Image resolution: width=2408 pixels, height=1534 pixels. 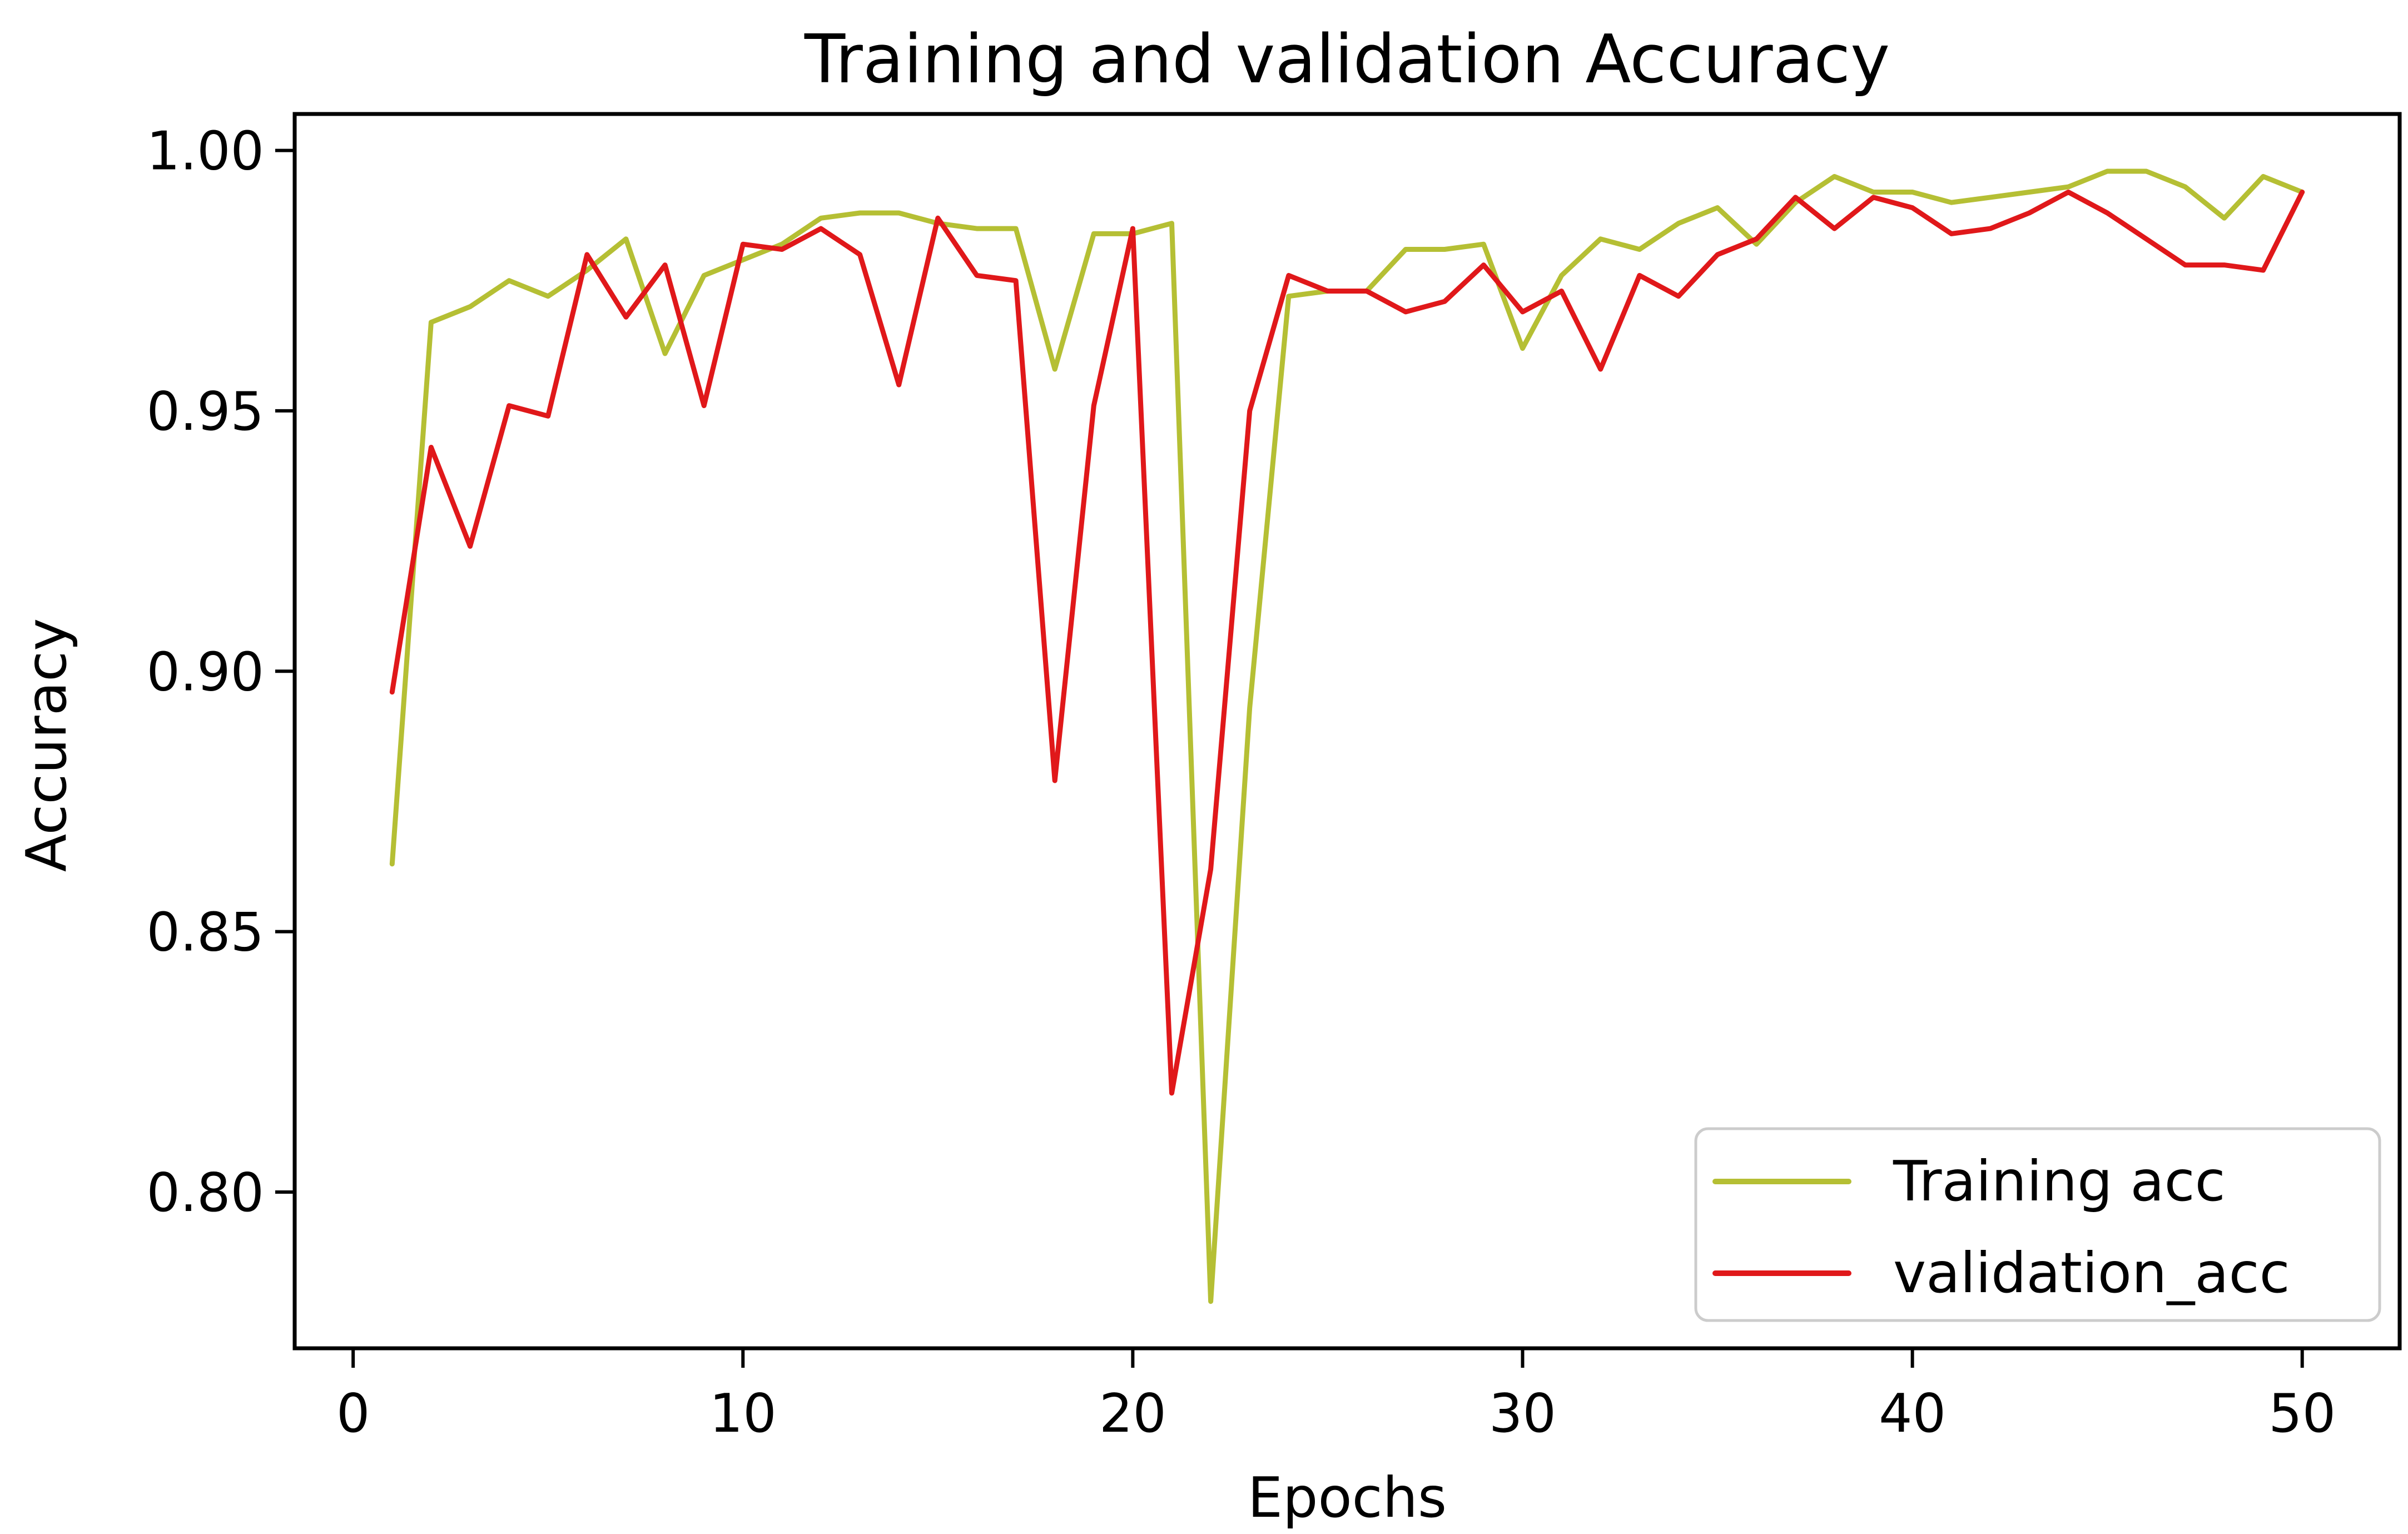 What do you see at coordinates (1347, 60) in the screenshot?
I see `chart-title: Training and validation Accuracy` at bounding box center [1347, 60].